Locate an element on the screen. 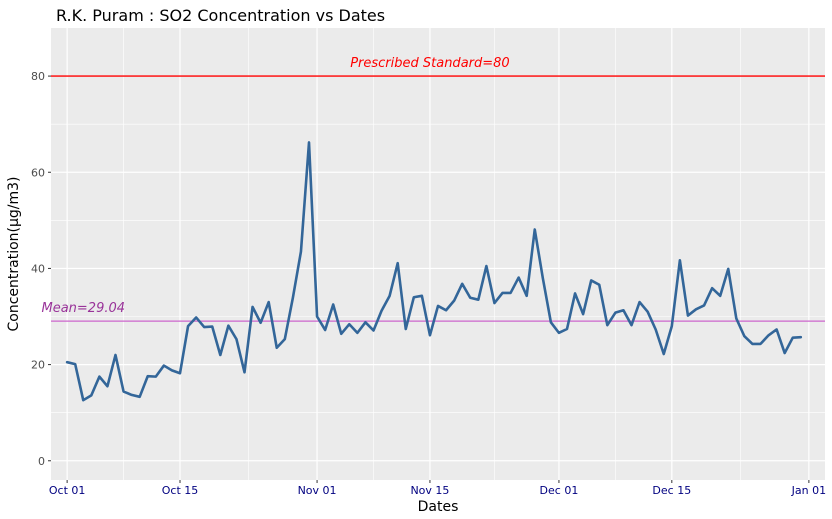 This screenshot has width=832, height=519. x-tick-label: Nov 01 is located at coordinates (317, 490).